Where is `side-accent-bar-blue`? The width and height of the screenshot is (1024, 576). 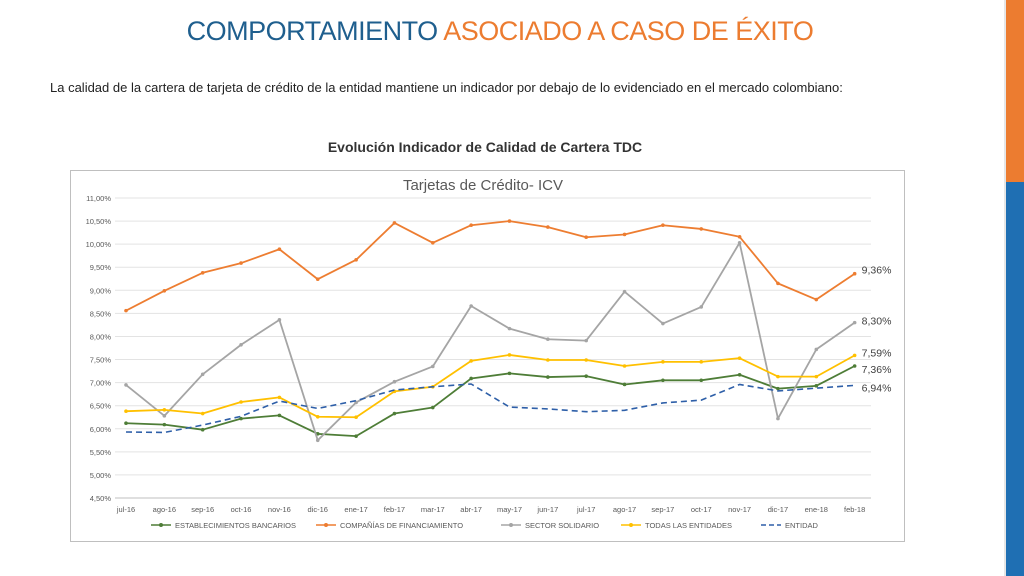 side-accent-bar-blue is located at coordinates (1015, 379).